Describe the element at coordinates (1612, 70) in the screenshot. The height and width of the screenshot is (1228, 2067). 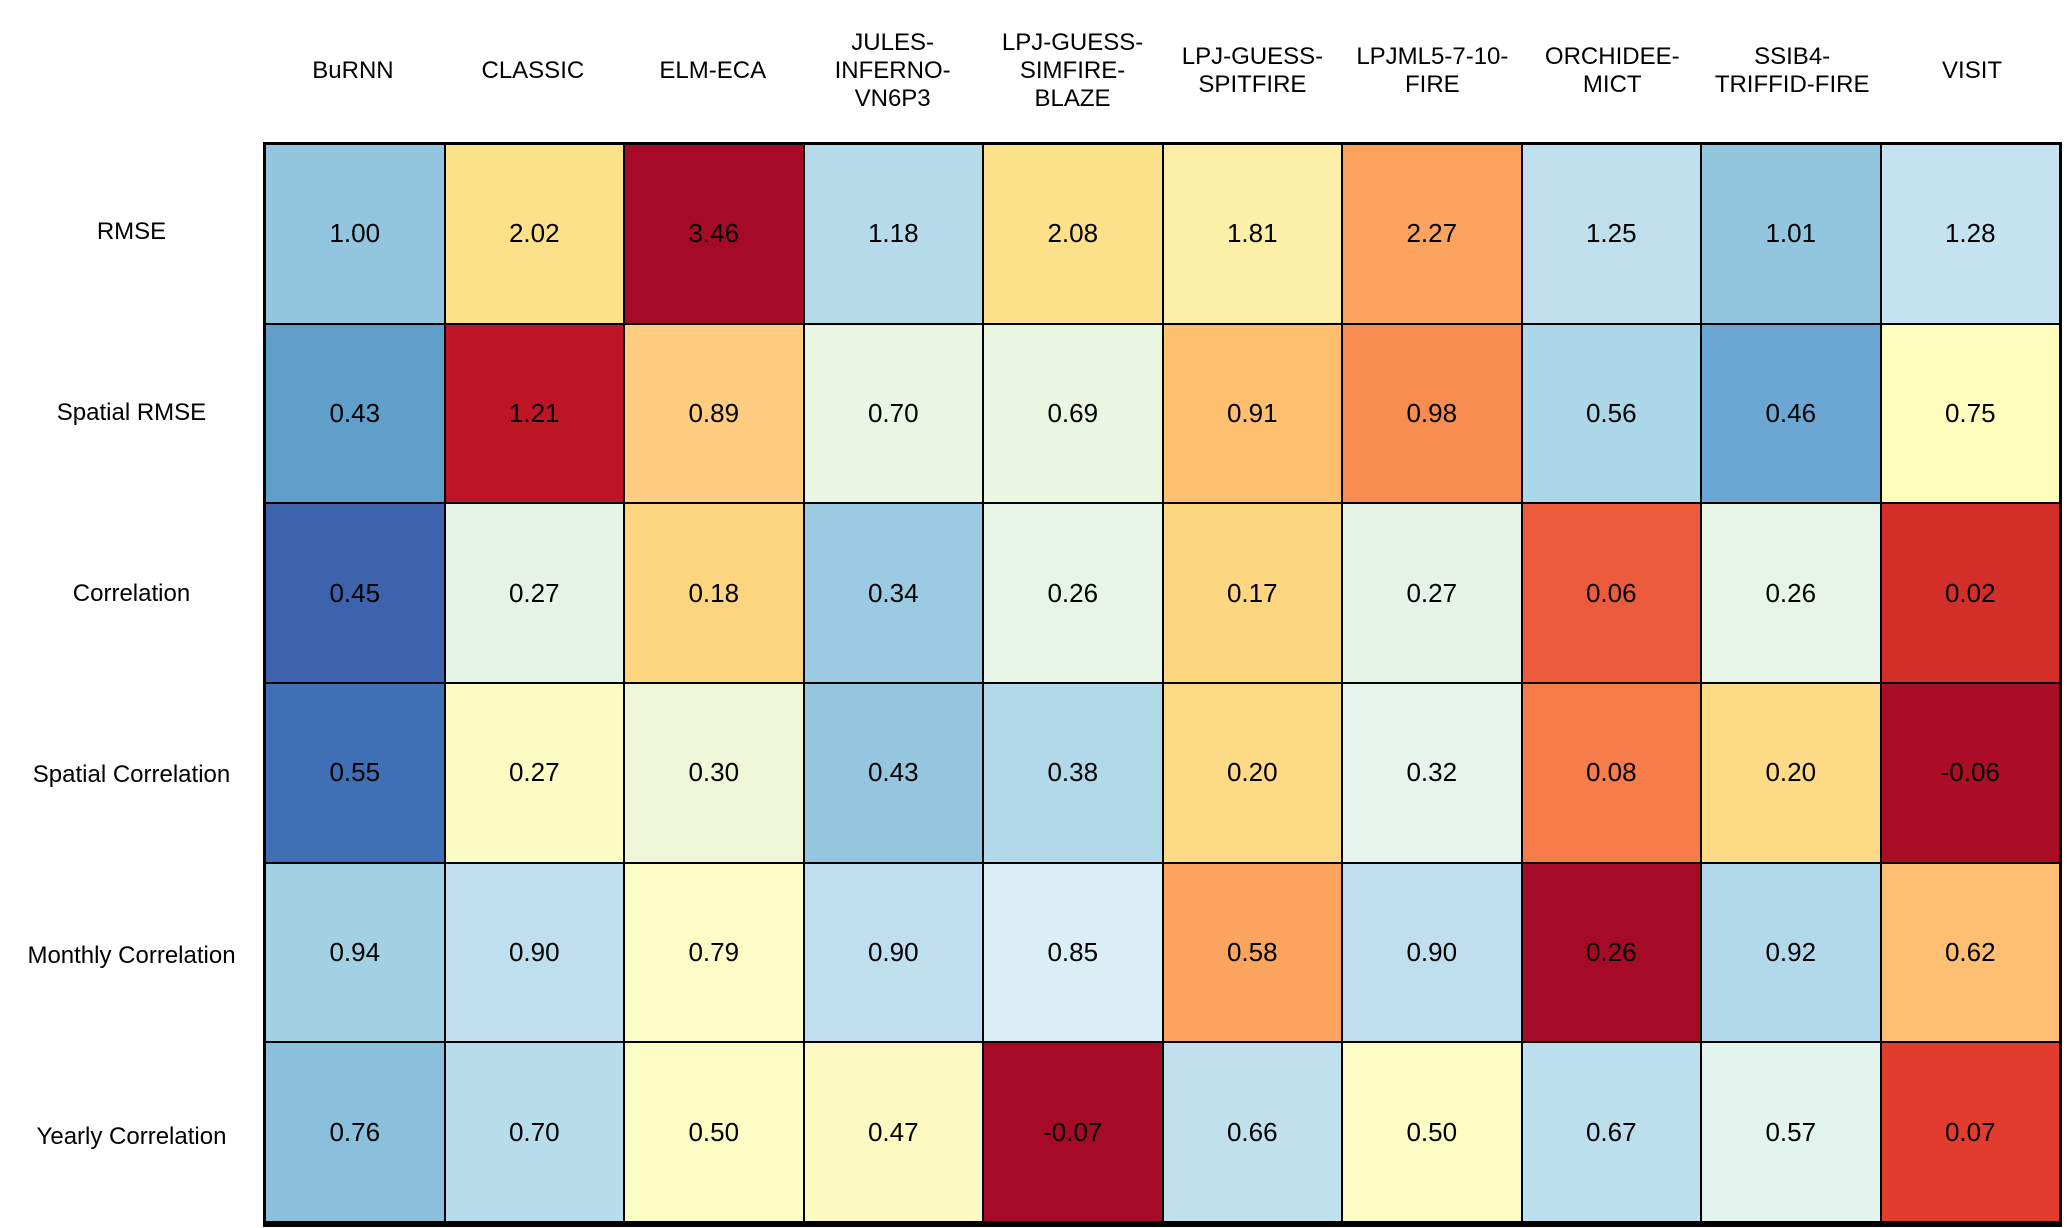
I see `column-header: ORCHIDEE-MICT` at that location.